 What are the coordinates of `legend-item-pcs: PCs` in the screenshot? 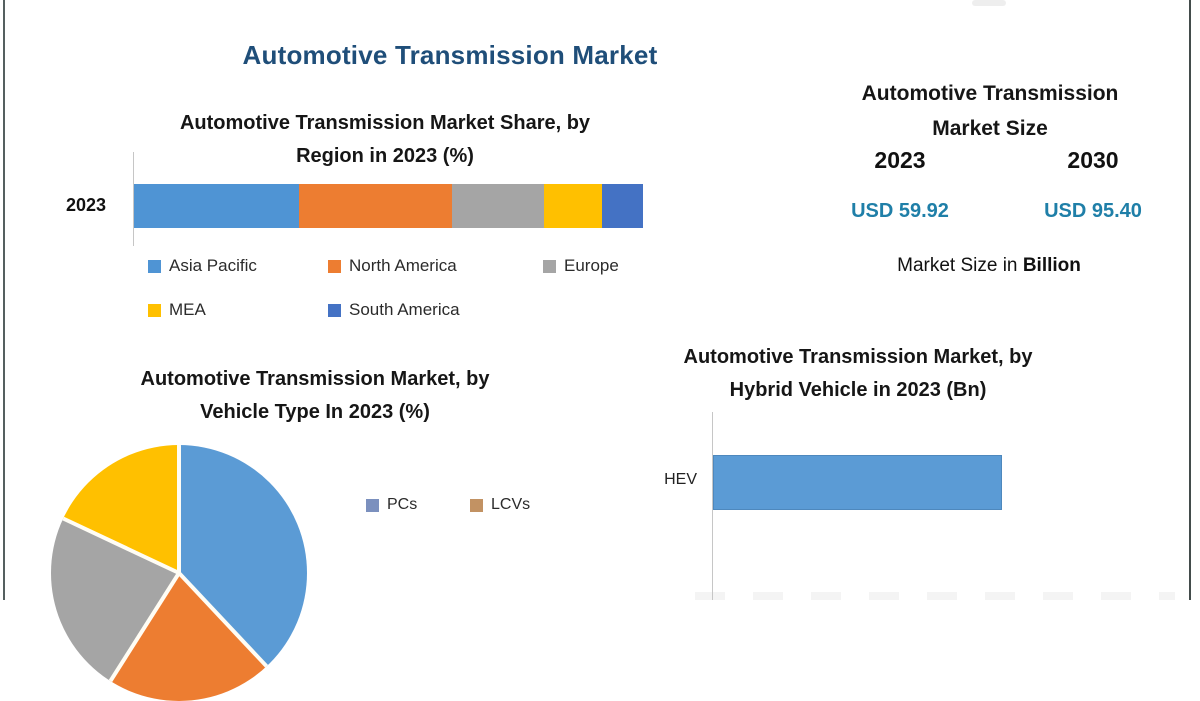 It's located at (391, 505).